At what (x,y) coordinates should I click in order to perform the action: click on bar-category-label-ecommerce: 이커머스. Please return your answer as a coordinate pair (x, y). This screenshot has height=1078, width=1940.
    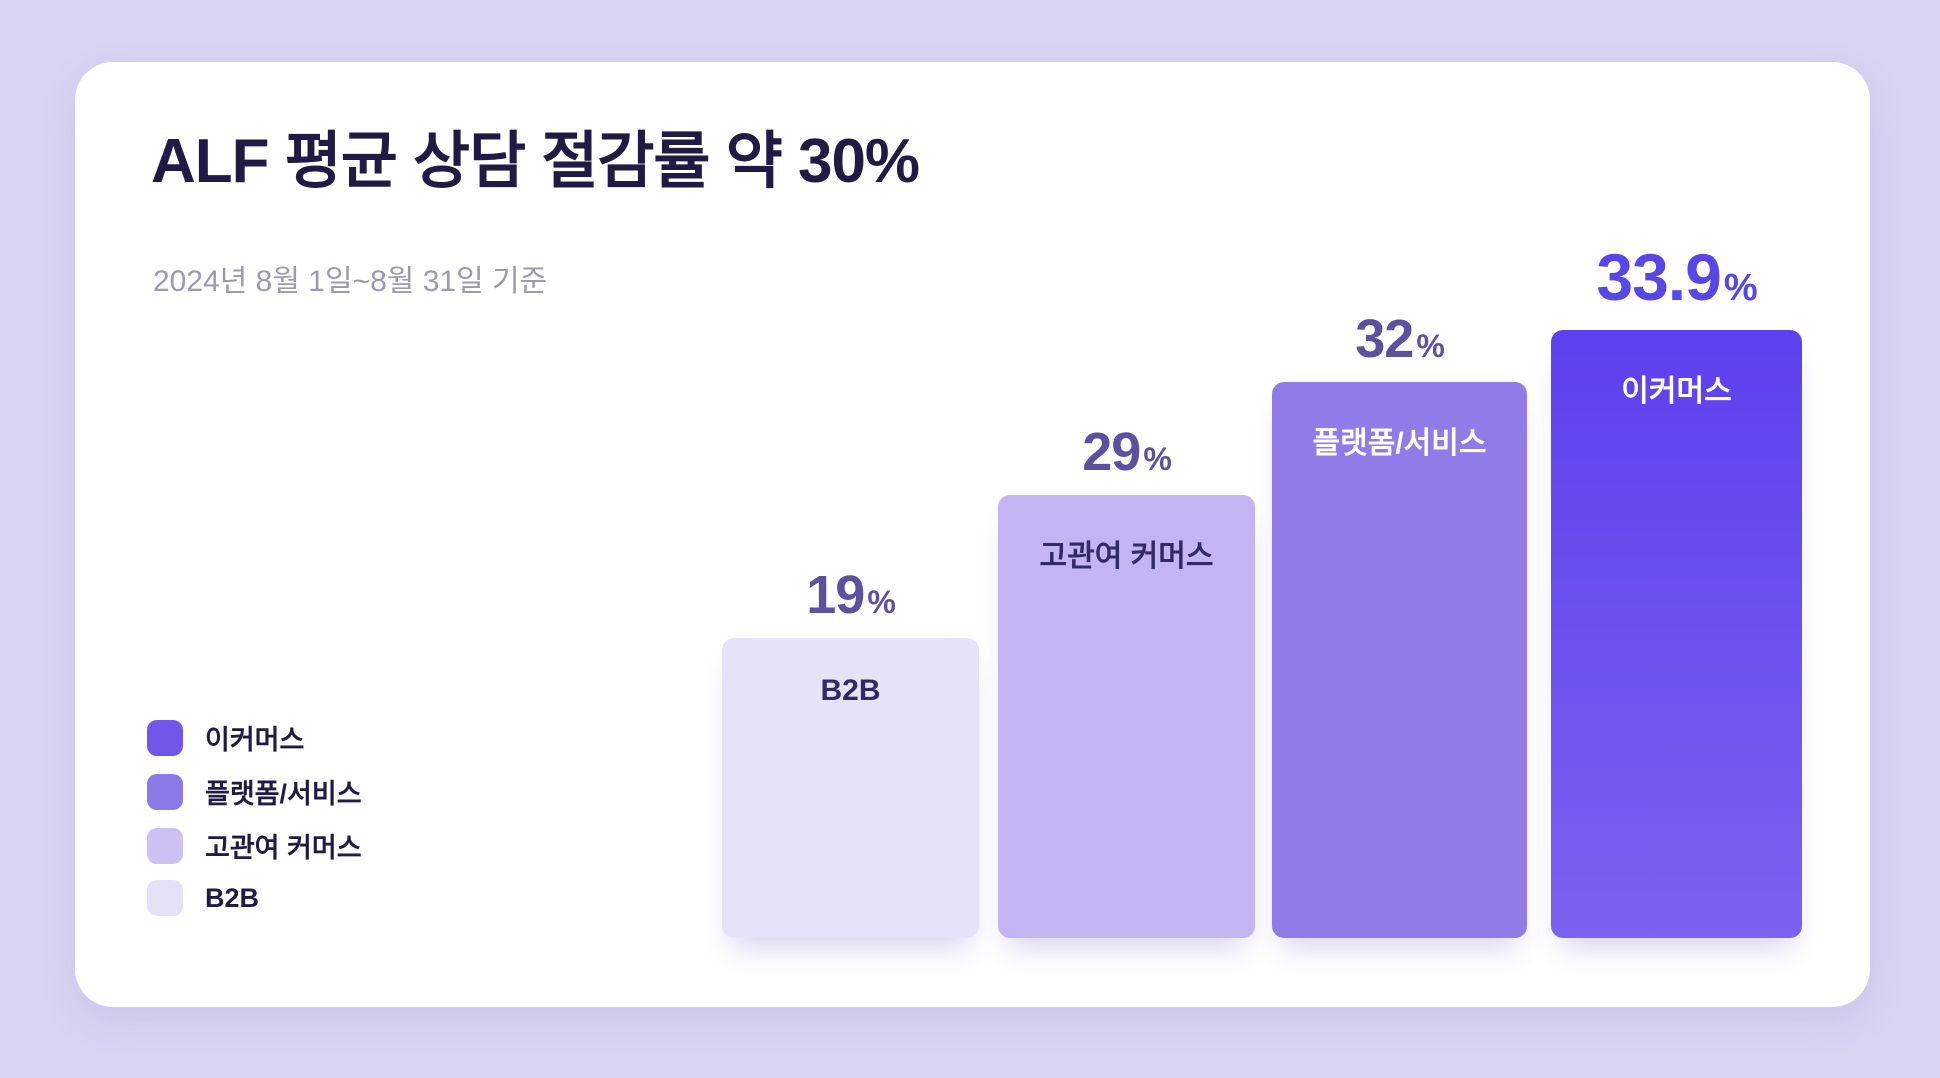
    Looking at the image, I should click on (1676, 391).